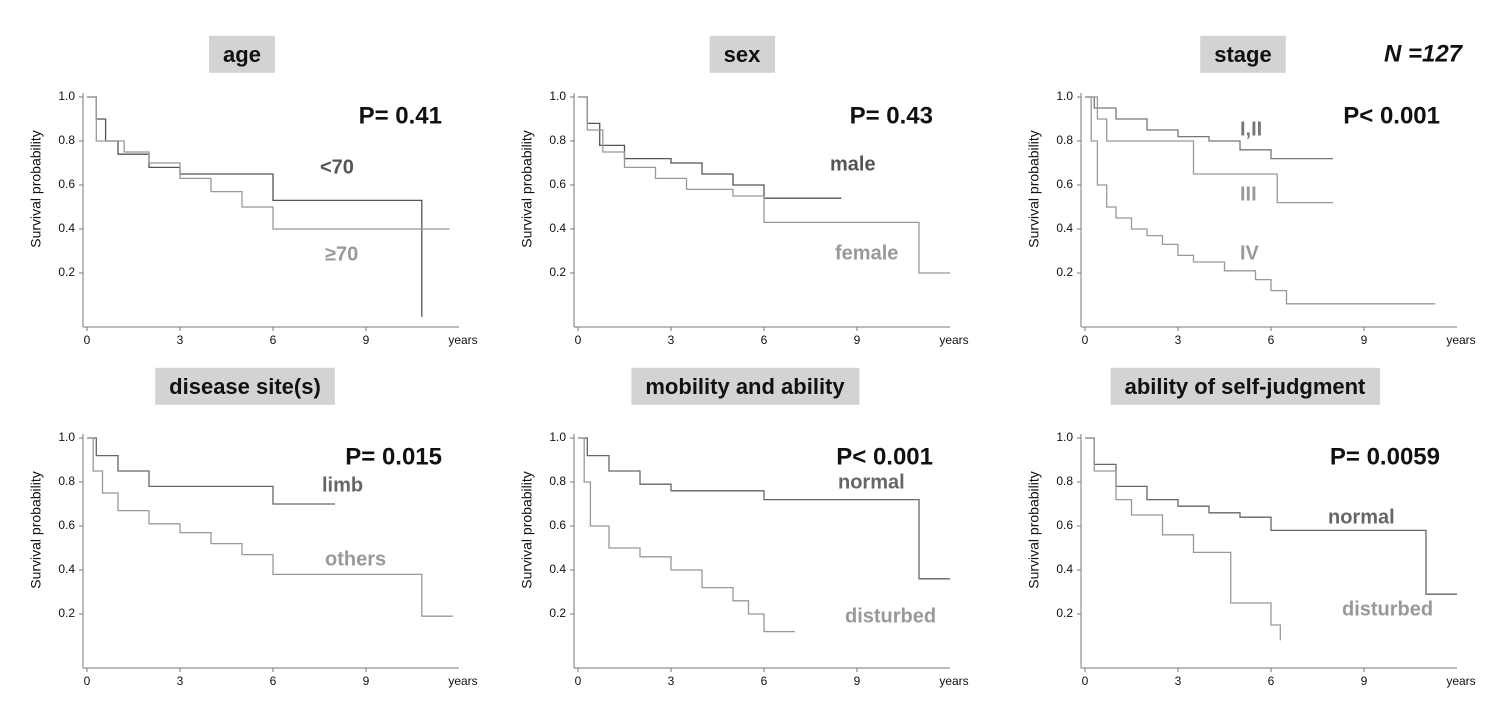 Image resolution: width=1494 pixels, height=704 pixels. Describe the element at coordinates (400, 115) in the screenshot. I see `p-value: P= 0.41` at that location.